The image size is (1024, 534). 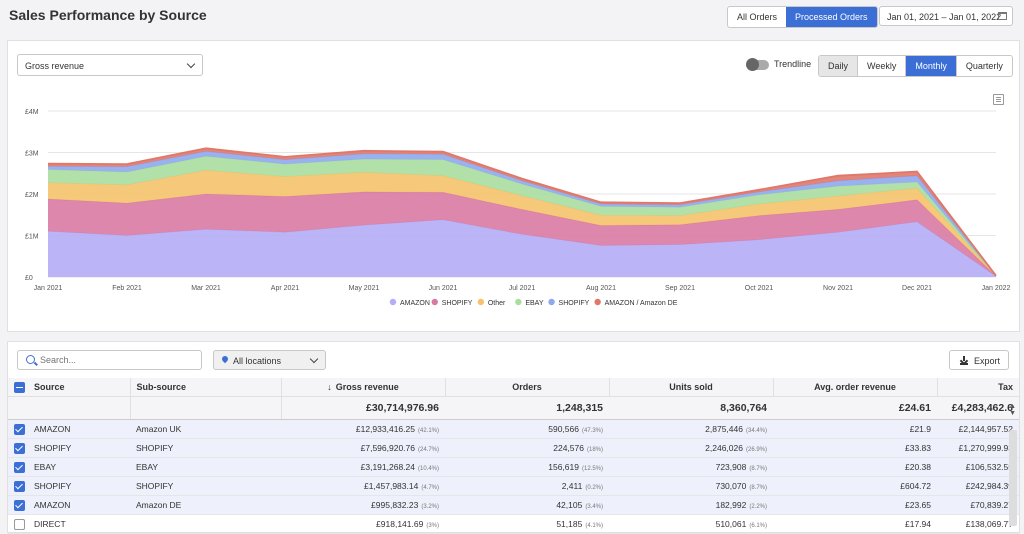 I want to click on x-tick-label: Jan 2022, so click(x=996, y=288).